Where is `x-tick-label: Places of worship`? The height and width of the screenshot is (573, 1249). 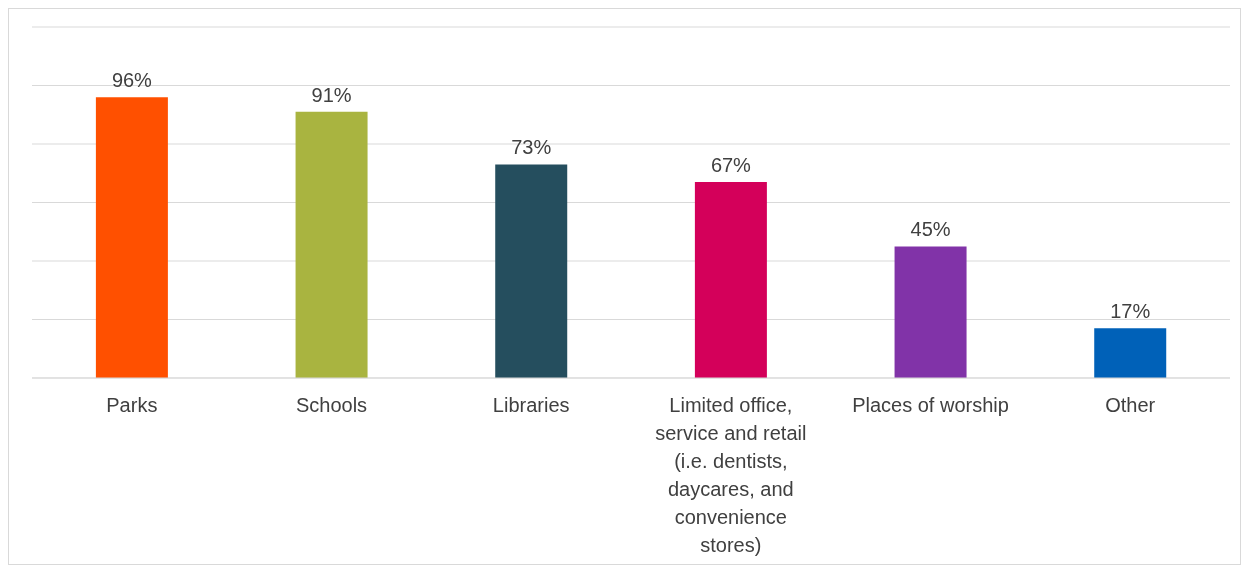
x-tick-label: Places of worship is located at coordinates (930, 405).